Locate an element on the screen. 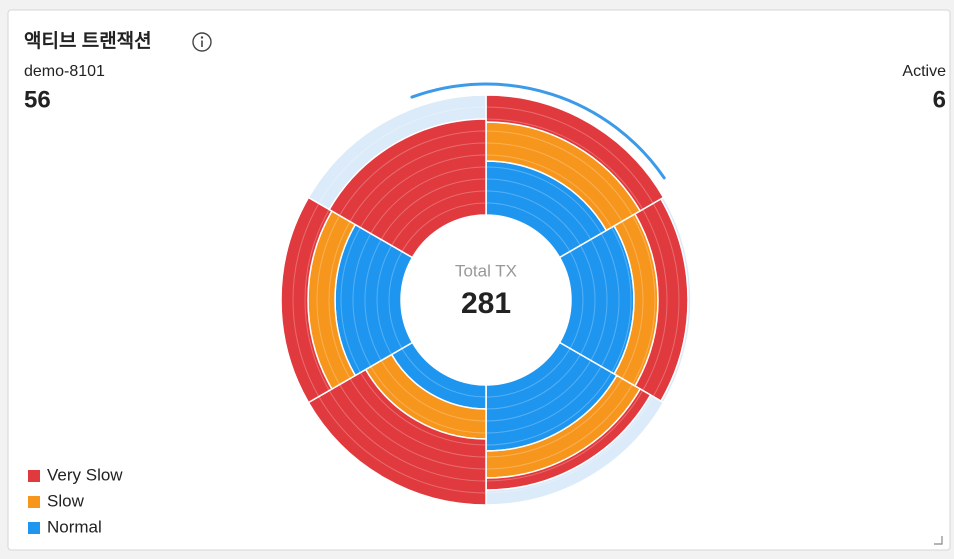 Image resolution: width=954 pixels, height=559 pixels. center-value: 281 is located at coordinates (486, 303).